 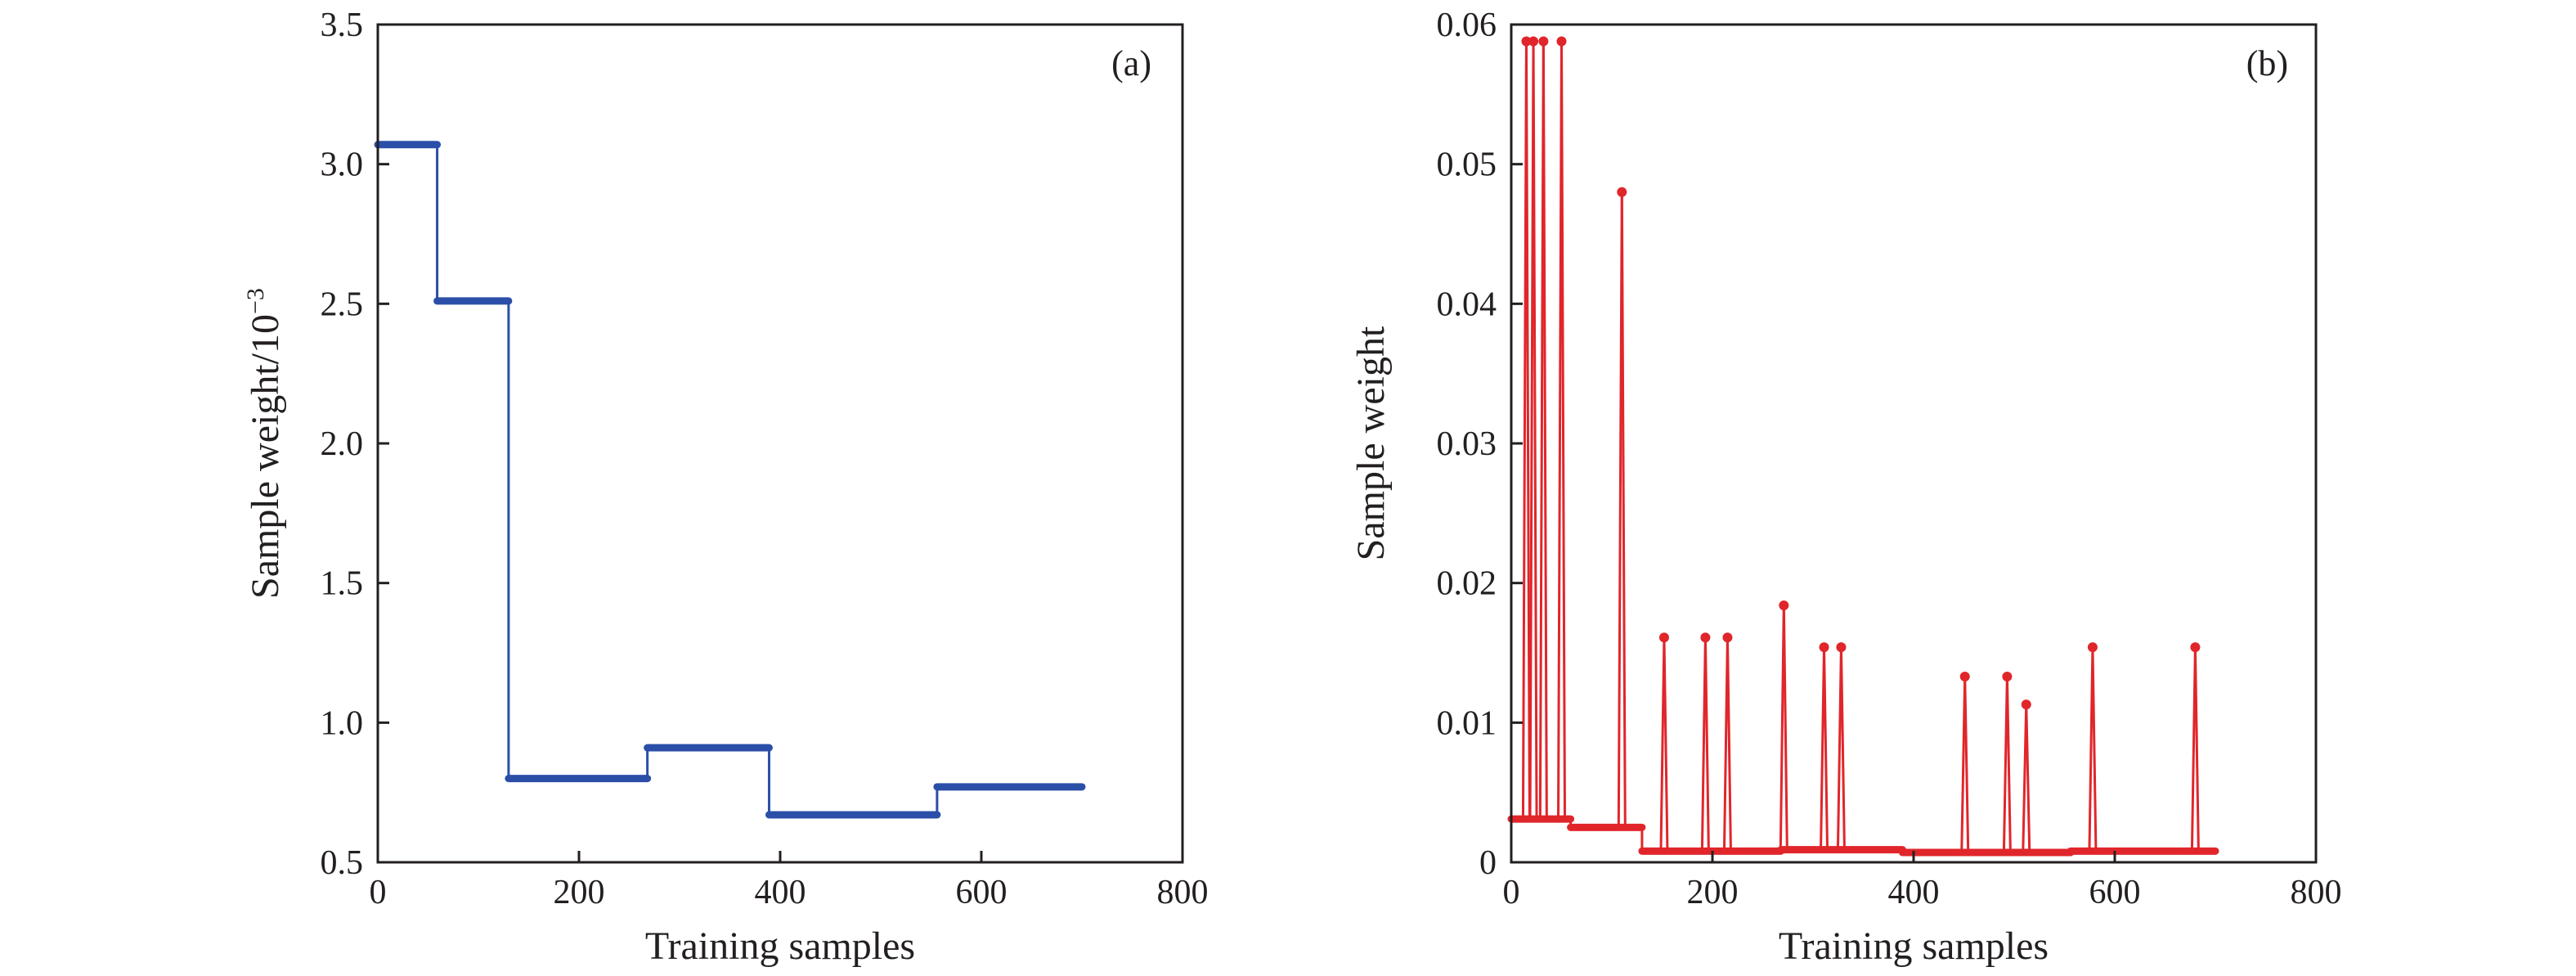 What do you see at coordinates (342, 863) in the screenshot?
I see `chart-a-y-tick-label: 0.5` at bounding box center [342, 863].